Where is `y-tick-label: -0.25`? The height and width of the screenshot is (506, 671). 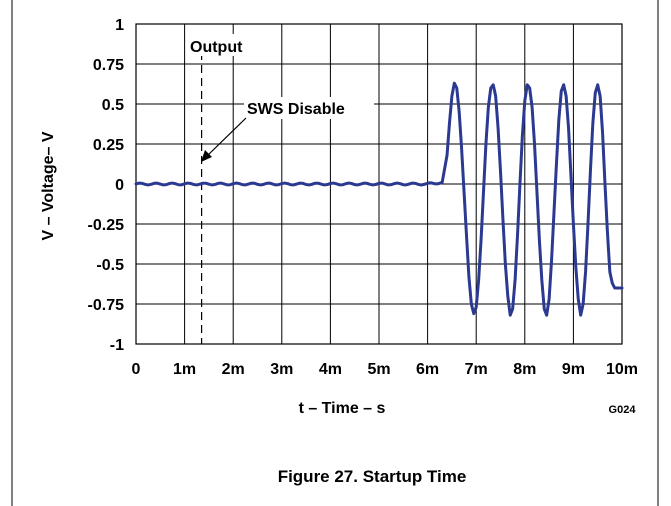
y-tick-label: -0.25 is located at coordinates (106, 225).